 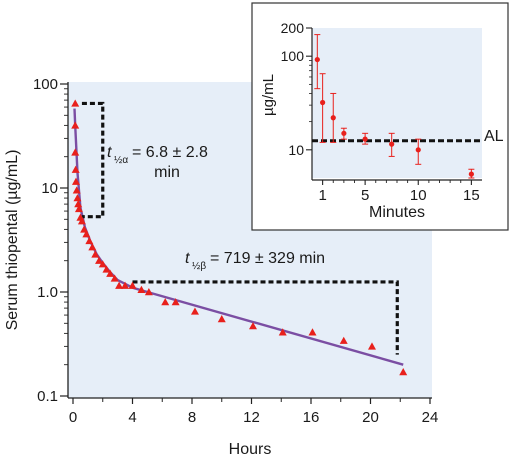 What do you see at coordinates (47, 396) in the screenshot?
I see `main-y-tick-label: 0.1` at bounding box center [47, 396].